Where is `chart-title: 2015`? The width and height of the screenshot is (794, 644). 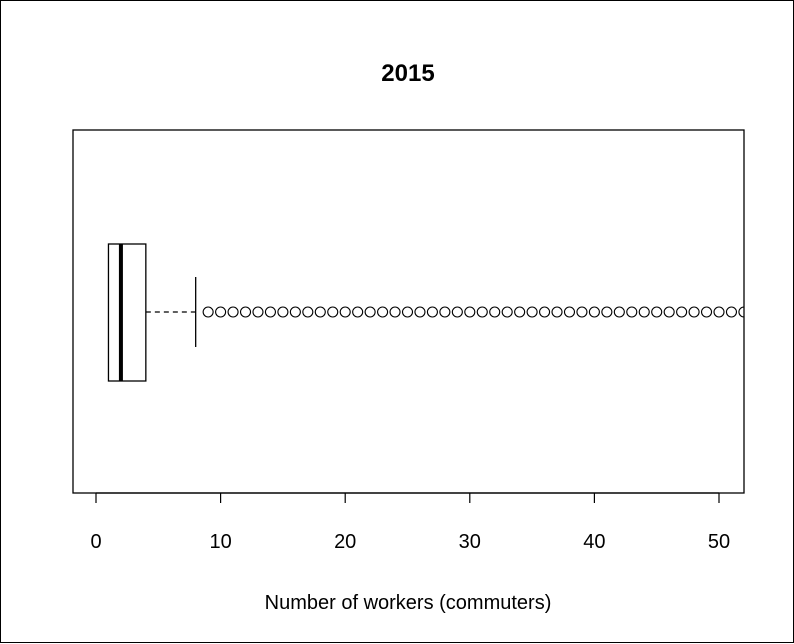 chart-title: 2015 is located at coordinates (407, 73).